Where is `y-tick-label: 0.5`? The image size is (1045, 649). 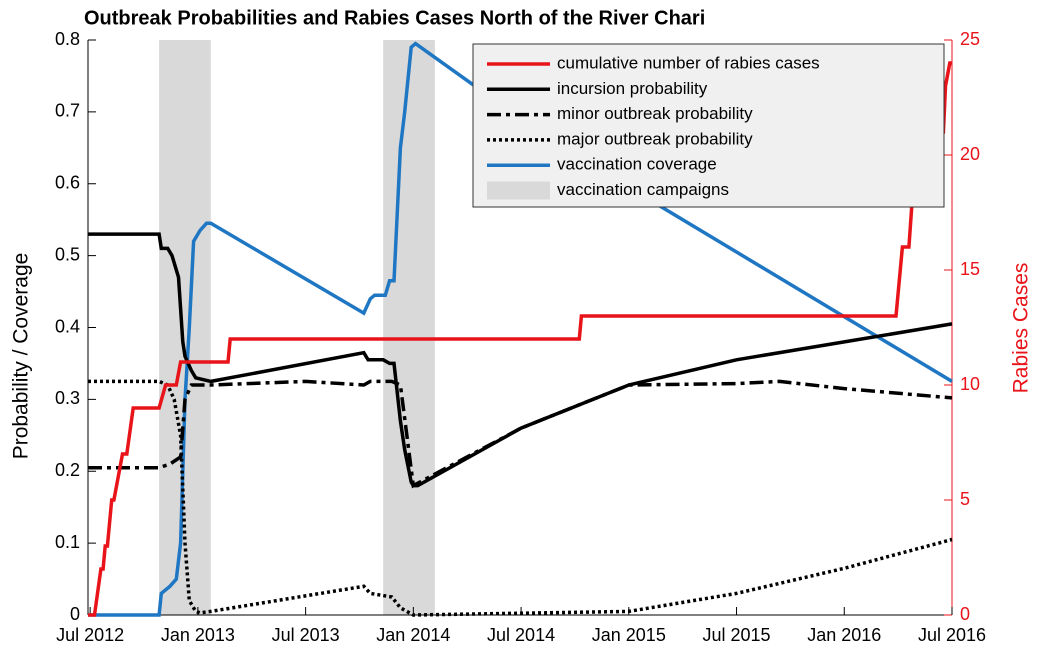
y-tick-label: 0.5 is located at coordinates (67, 254).